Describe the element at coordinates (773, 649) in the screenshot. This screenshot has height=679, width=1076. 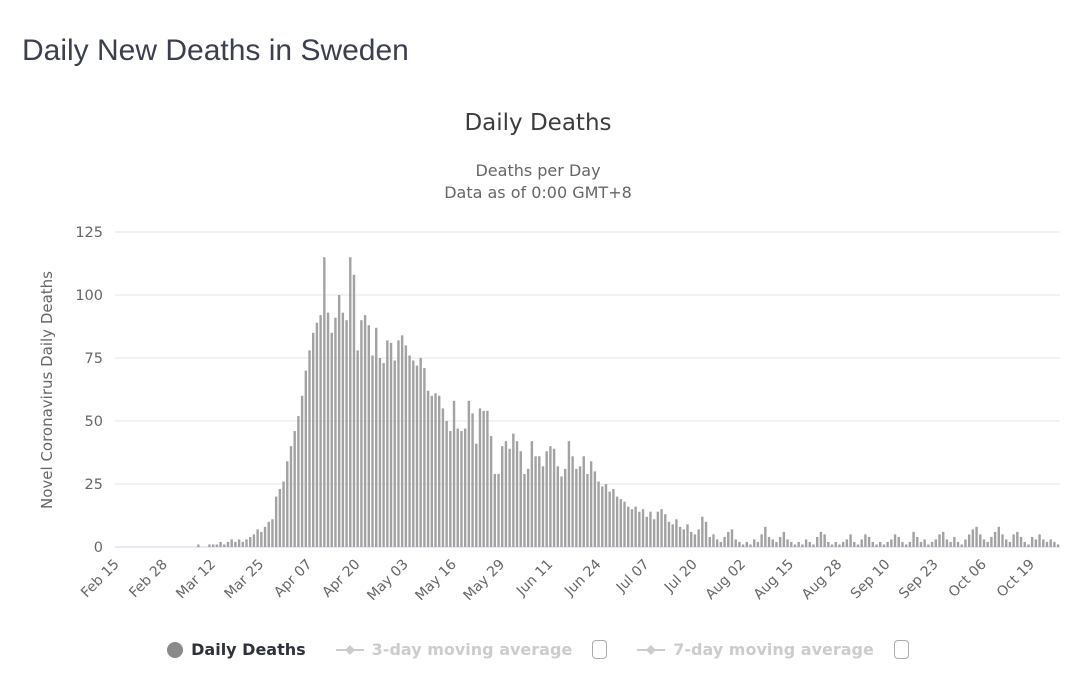
I see `legend-item-7day-average: 7-day moving average` at that location.